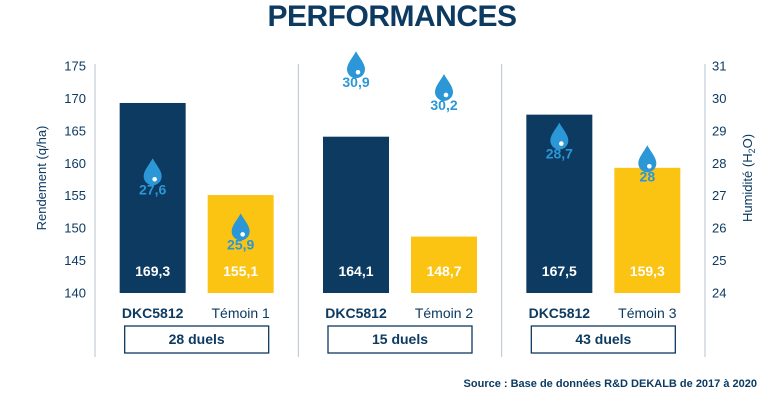 Image resolution: width=780 pixels, height=402 pixels. I want to click on humidity-value-label: 30,2, so click(443, 105).